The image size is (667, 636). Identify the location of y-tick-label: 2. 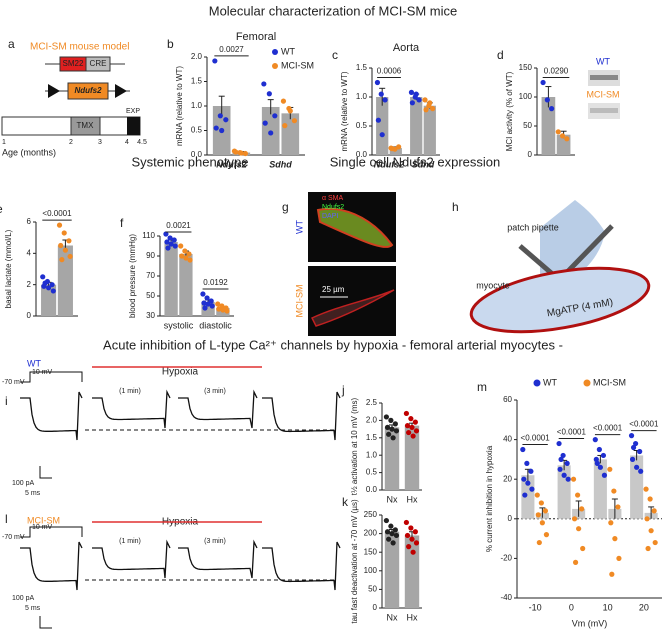
(29, 284).